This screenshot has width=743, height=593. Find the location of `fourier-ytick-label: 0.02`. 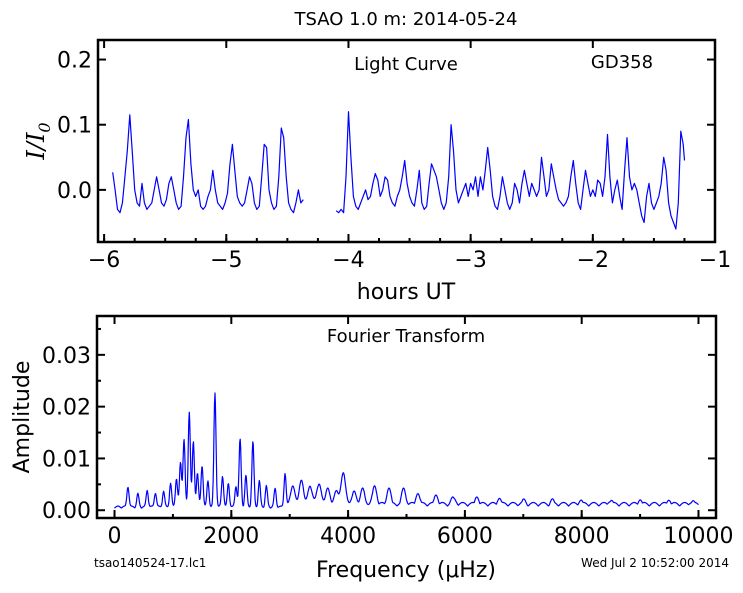

fourier-ytick-label: 0.02 is located at coordinates (66, 408).